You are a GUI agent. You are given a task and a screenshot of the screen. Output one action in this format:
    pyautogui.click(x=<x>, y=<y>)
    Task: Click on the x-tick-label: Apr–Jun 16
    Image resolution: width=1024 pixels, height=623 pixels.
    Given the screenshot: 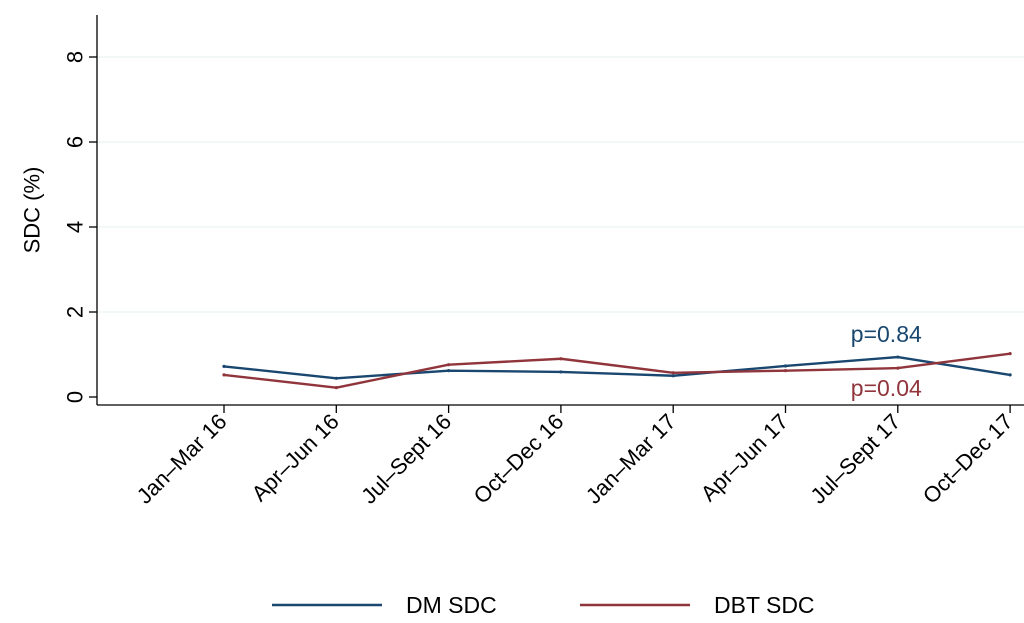 What is the action you would take?
    pyautogui.click(x=295, y=457)
    